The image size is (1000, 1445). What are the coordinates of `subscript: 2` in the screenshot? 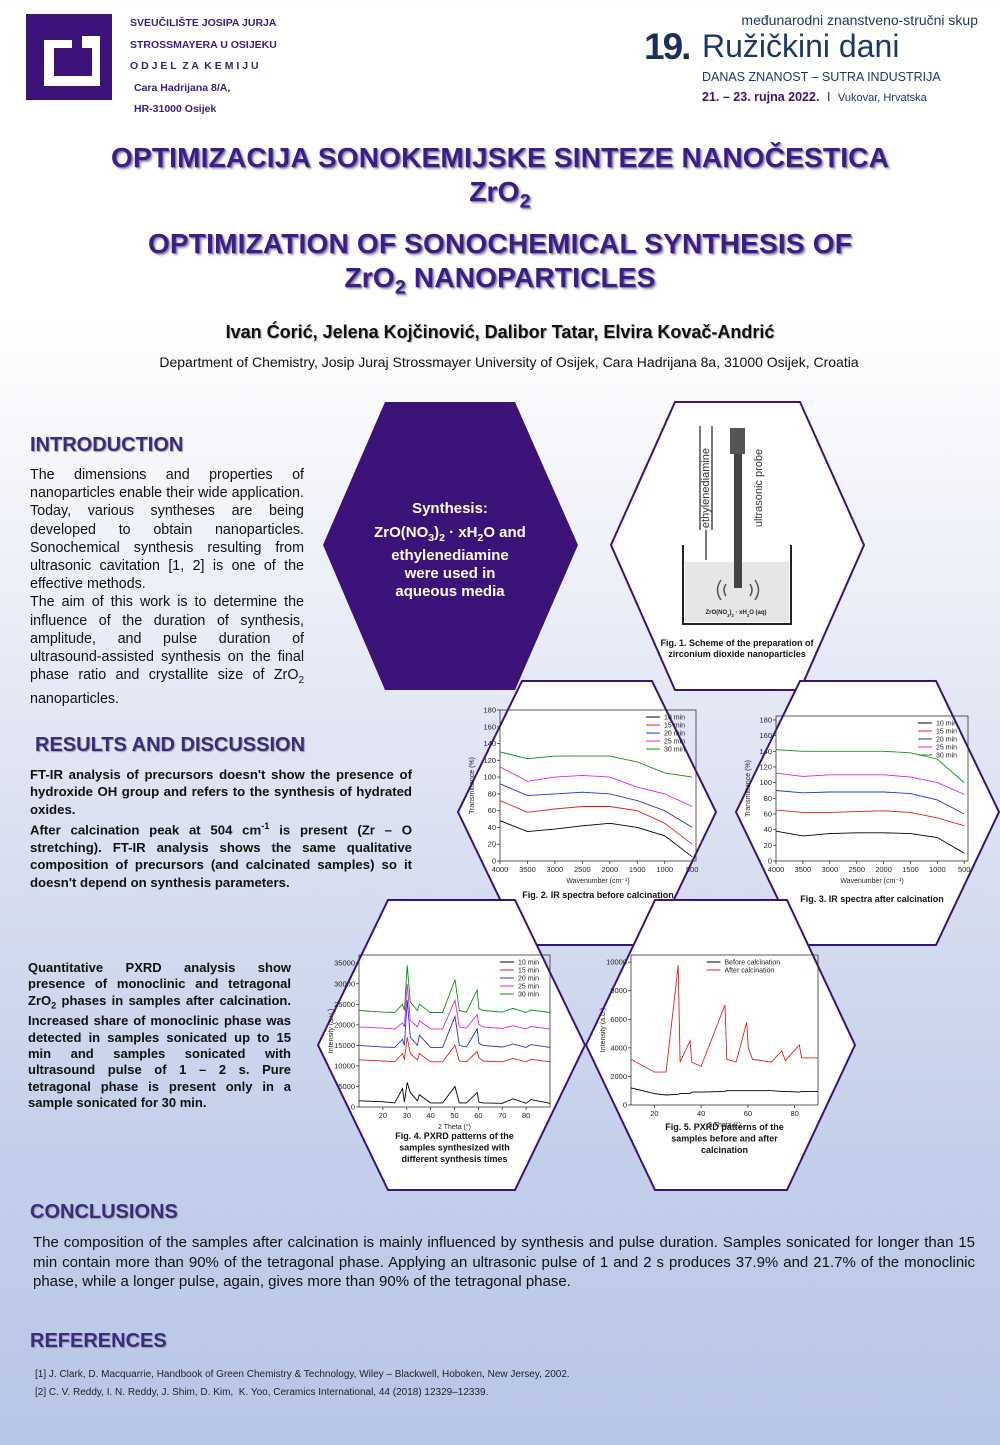 It's located at (480, 538).